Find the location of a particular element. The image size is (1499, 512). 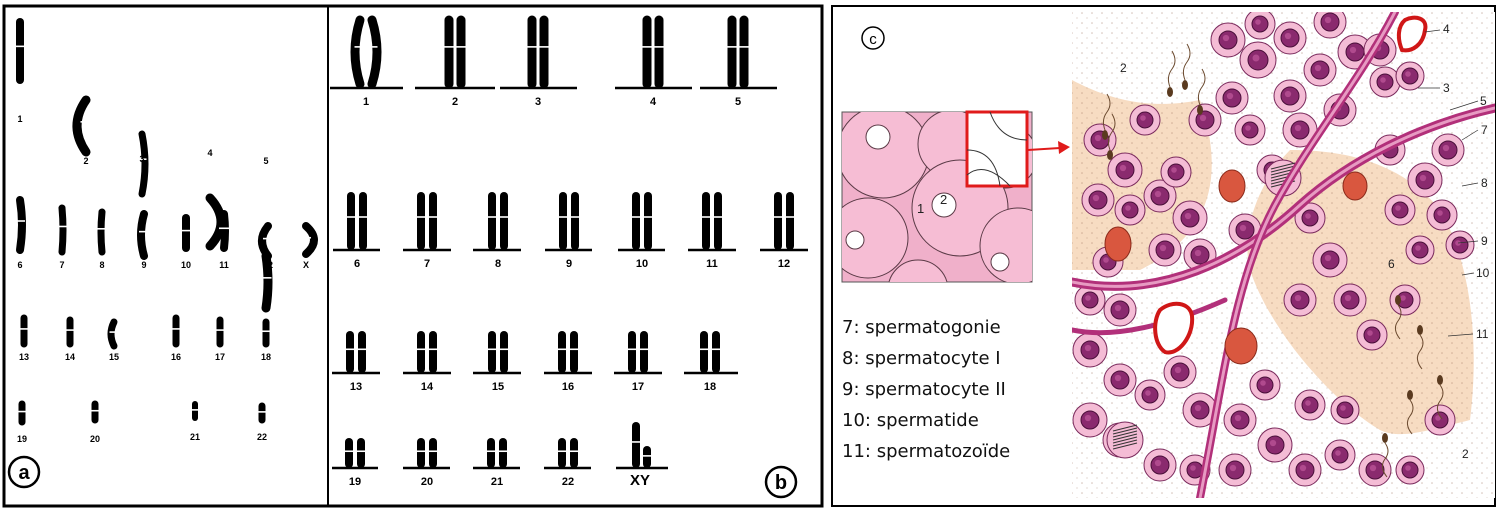

chromosome-label: 5 is located at coordinates (265, 161).